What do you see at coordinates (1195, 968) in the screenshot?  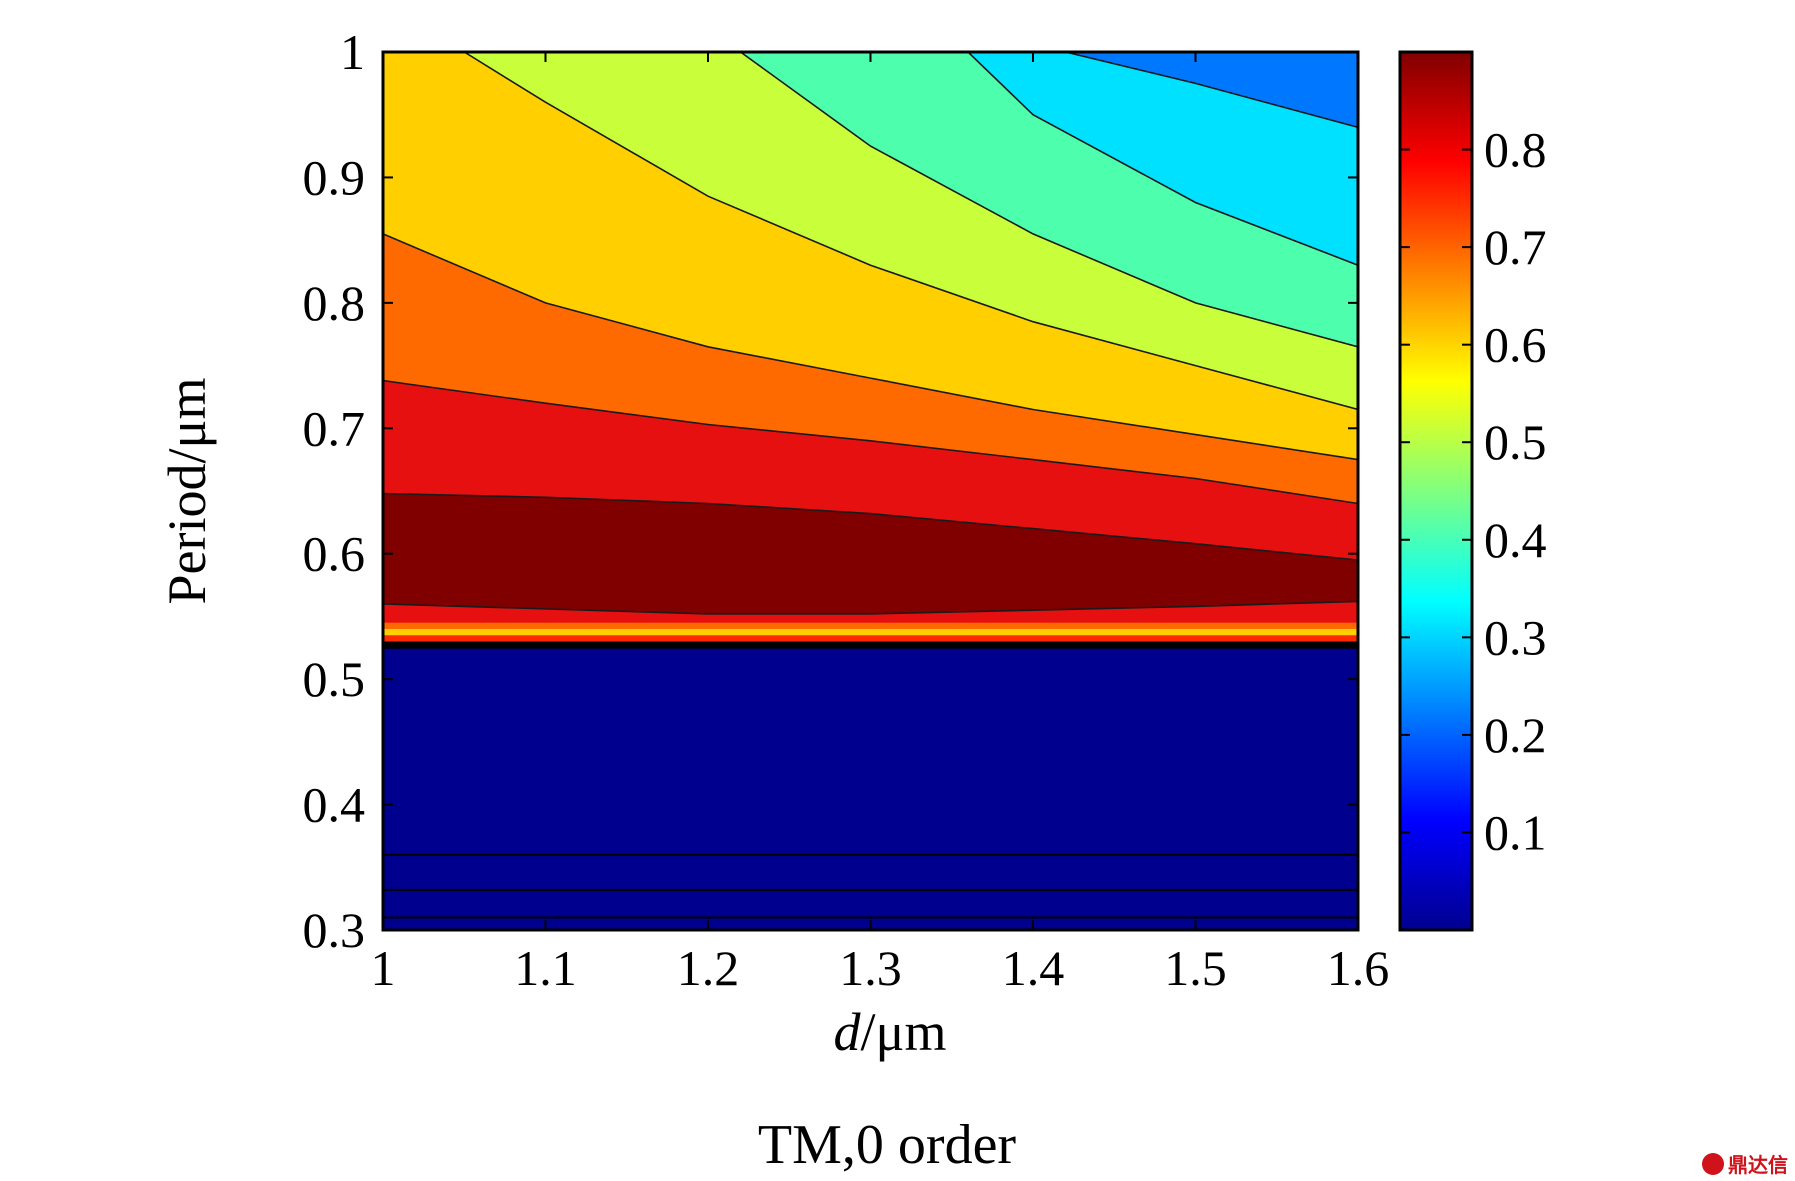 I see `x-tick-label: 1.5` at bounding box center [1195, 968].